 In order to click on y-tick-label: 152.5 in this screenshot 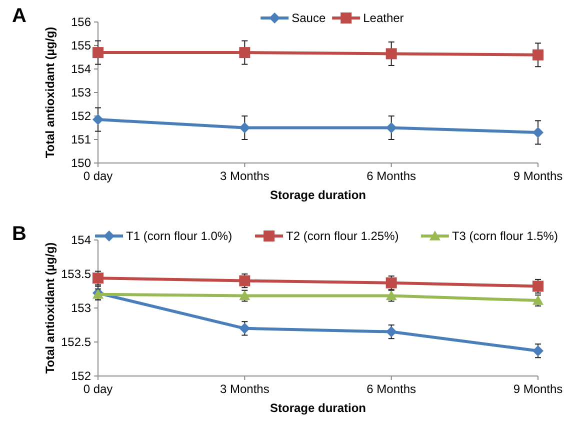, I will do `click(76, 342)`.